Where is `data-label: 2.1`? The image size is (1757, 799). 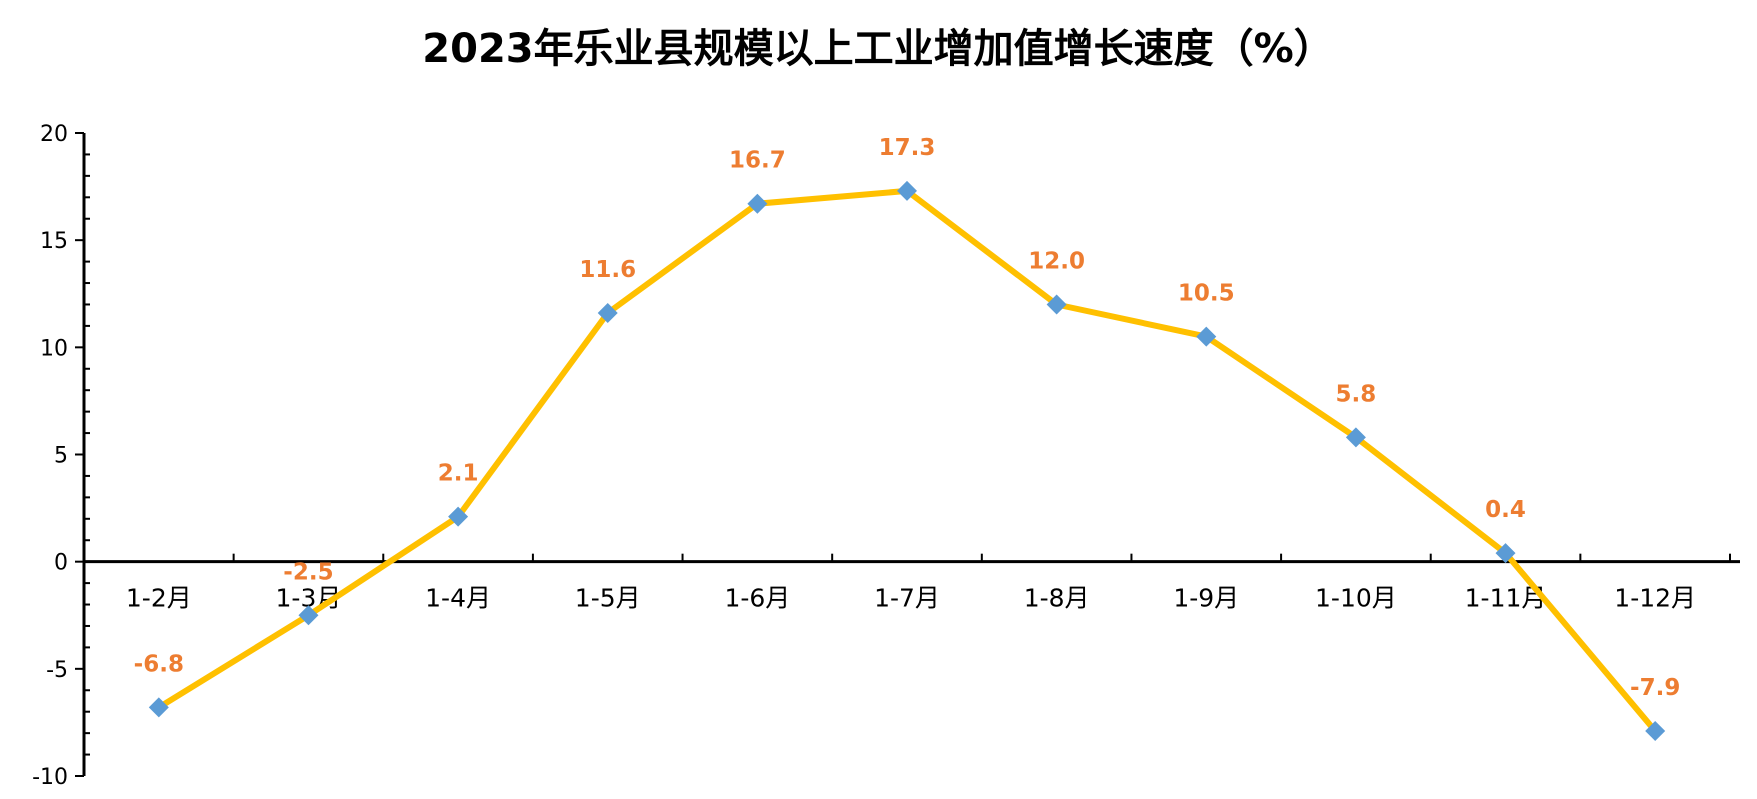
data-label: 2.1 is located at coordinates (458, 474).